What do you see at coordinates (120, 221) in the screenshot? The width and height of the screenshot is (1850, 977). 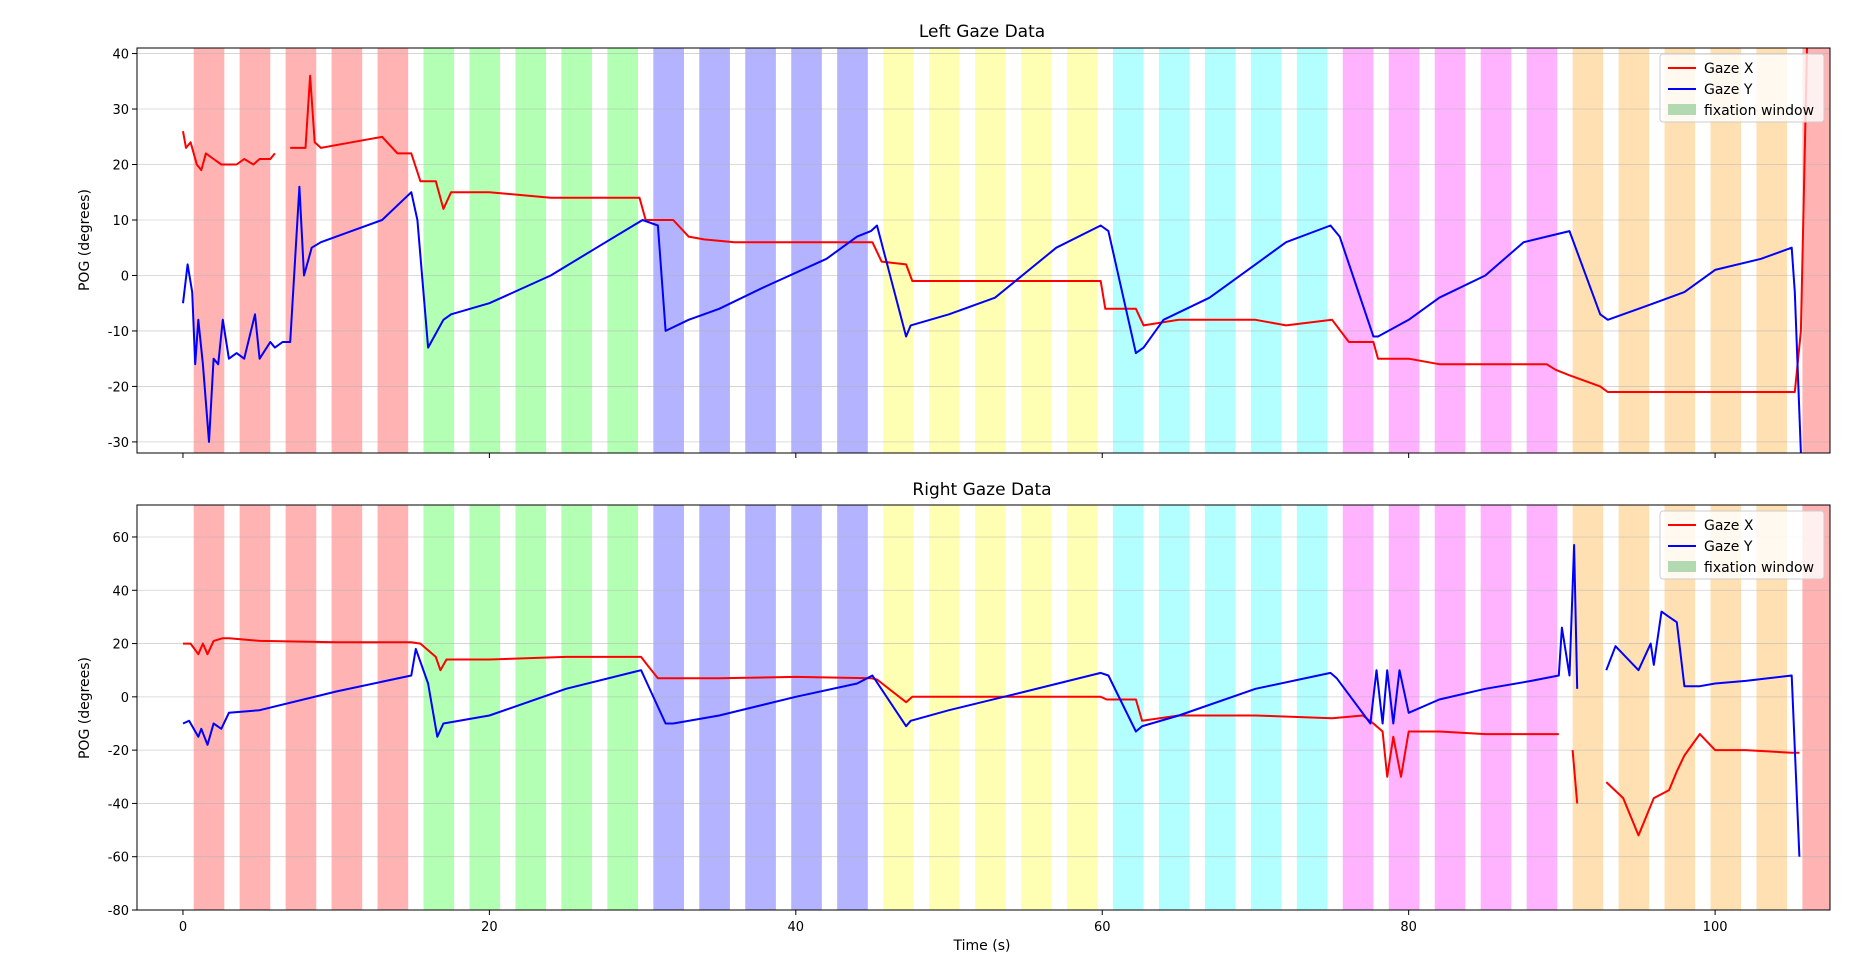 I see `y-tick-label: 10` at bounding box center [120, 221].